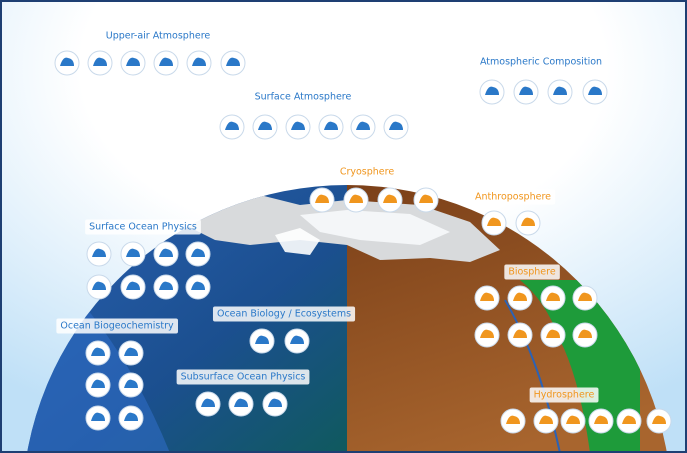  I want to click on group-label: Surface Atmosphere, so click(303, 97).